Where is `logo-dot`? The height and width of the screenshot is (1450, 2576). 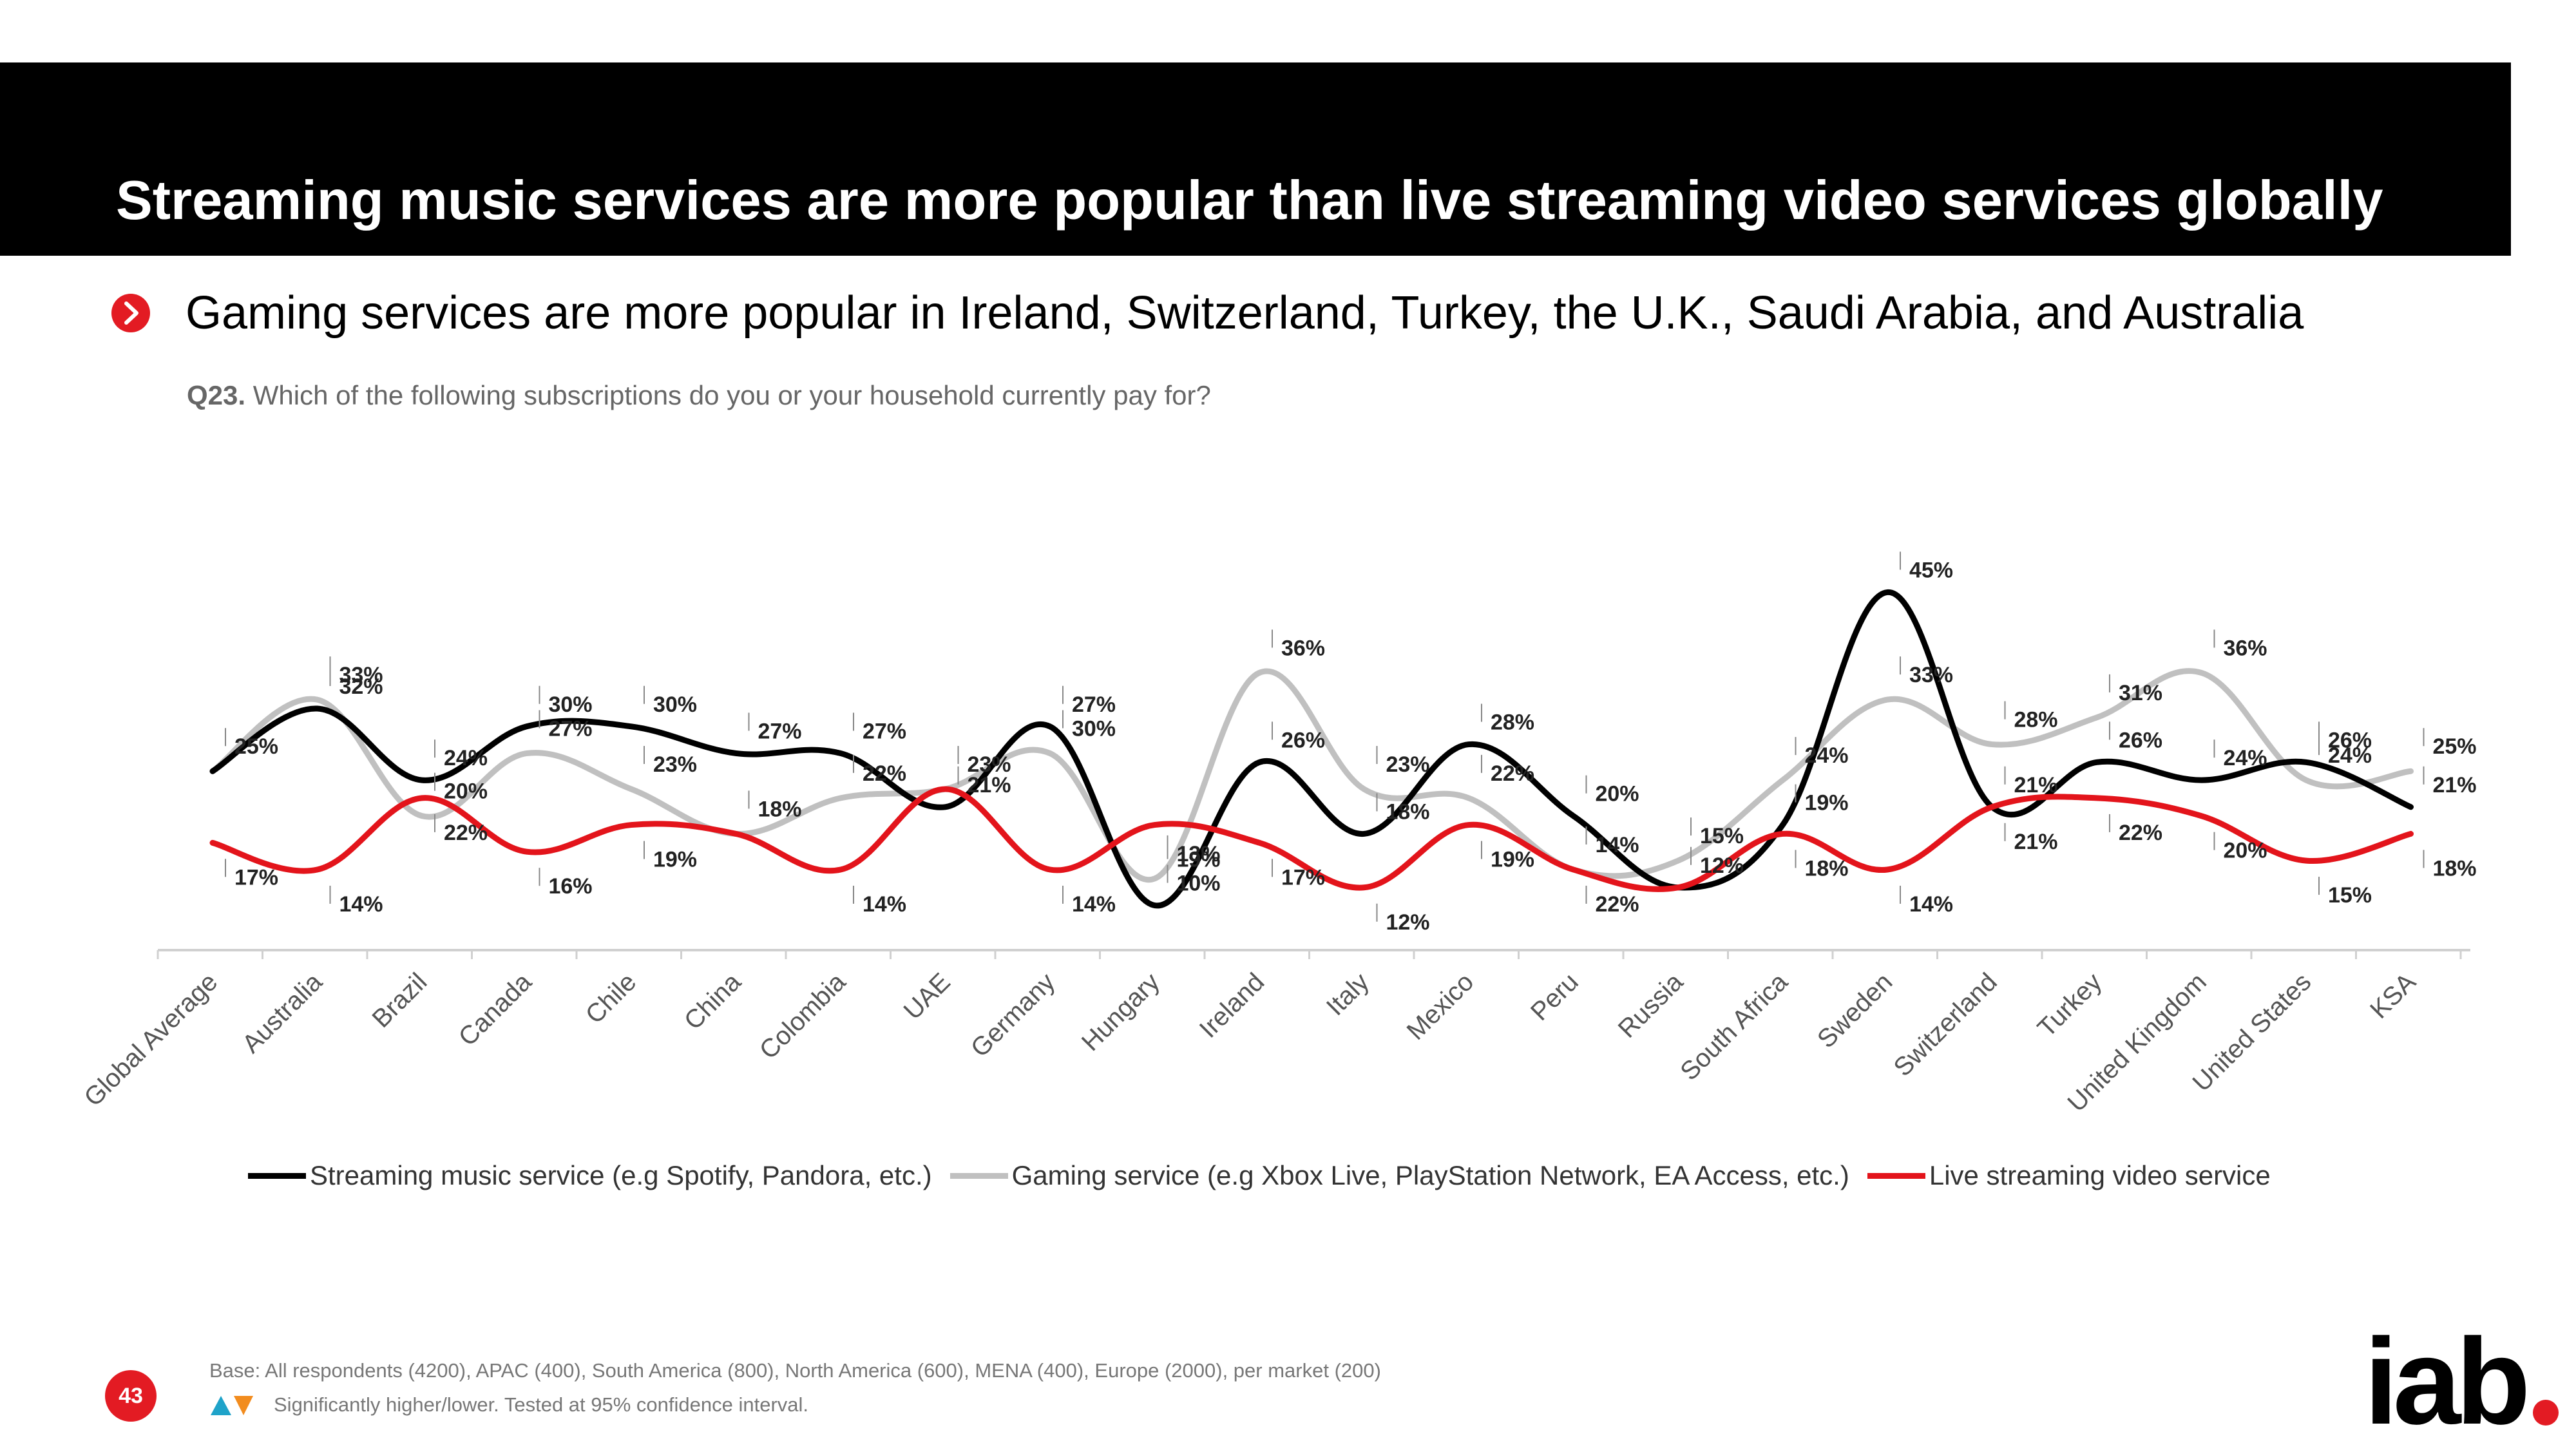 logo-dot is located at coordinates (2546, 1413).